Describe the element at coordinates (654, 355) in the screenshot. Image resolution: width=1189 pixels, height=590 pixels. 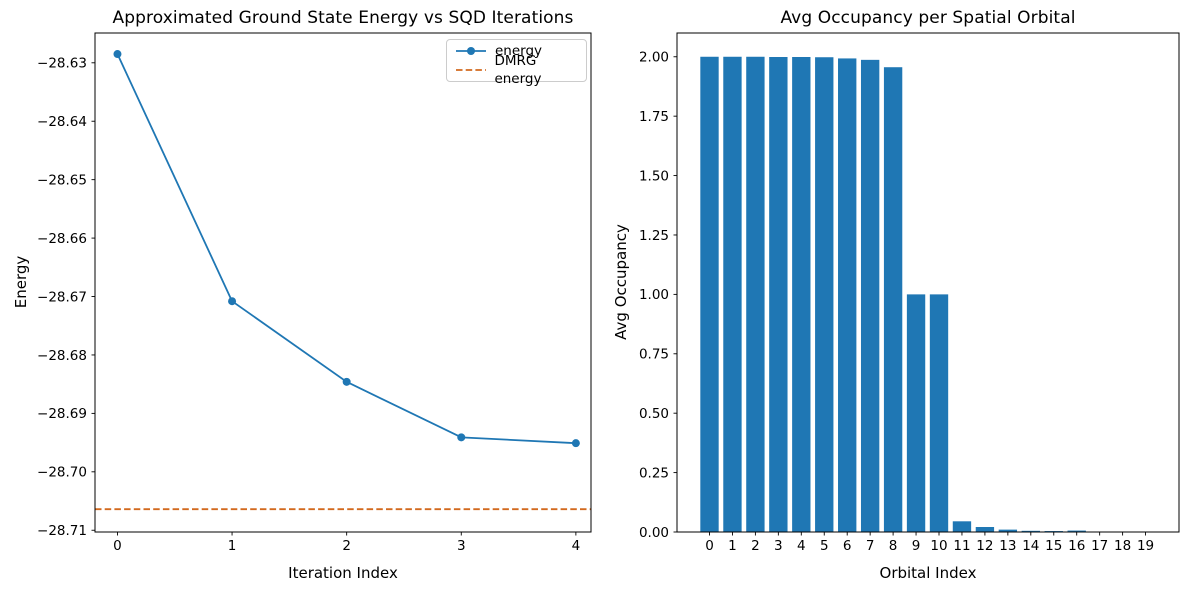
I see `y-tick-label: 0.75` at that location.